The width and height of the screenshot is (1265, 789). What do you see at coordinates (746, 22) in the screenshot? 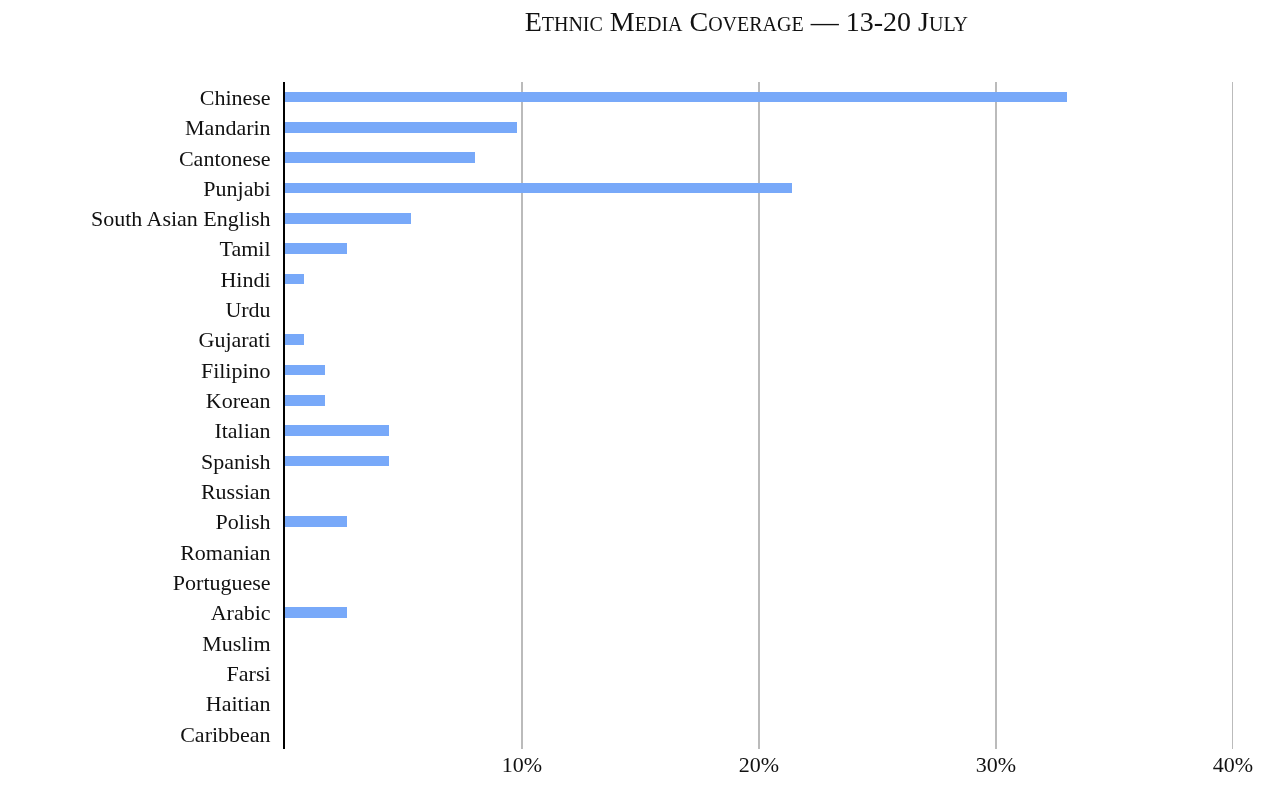
I see `chart-title: Ethnic Media Coverage — 13-20 July` at bounding box center [746, 22].